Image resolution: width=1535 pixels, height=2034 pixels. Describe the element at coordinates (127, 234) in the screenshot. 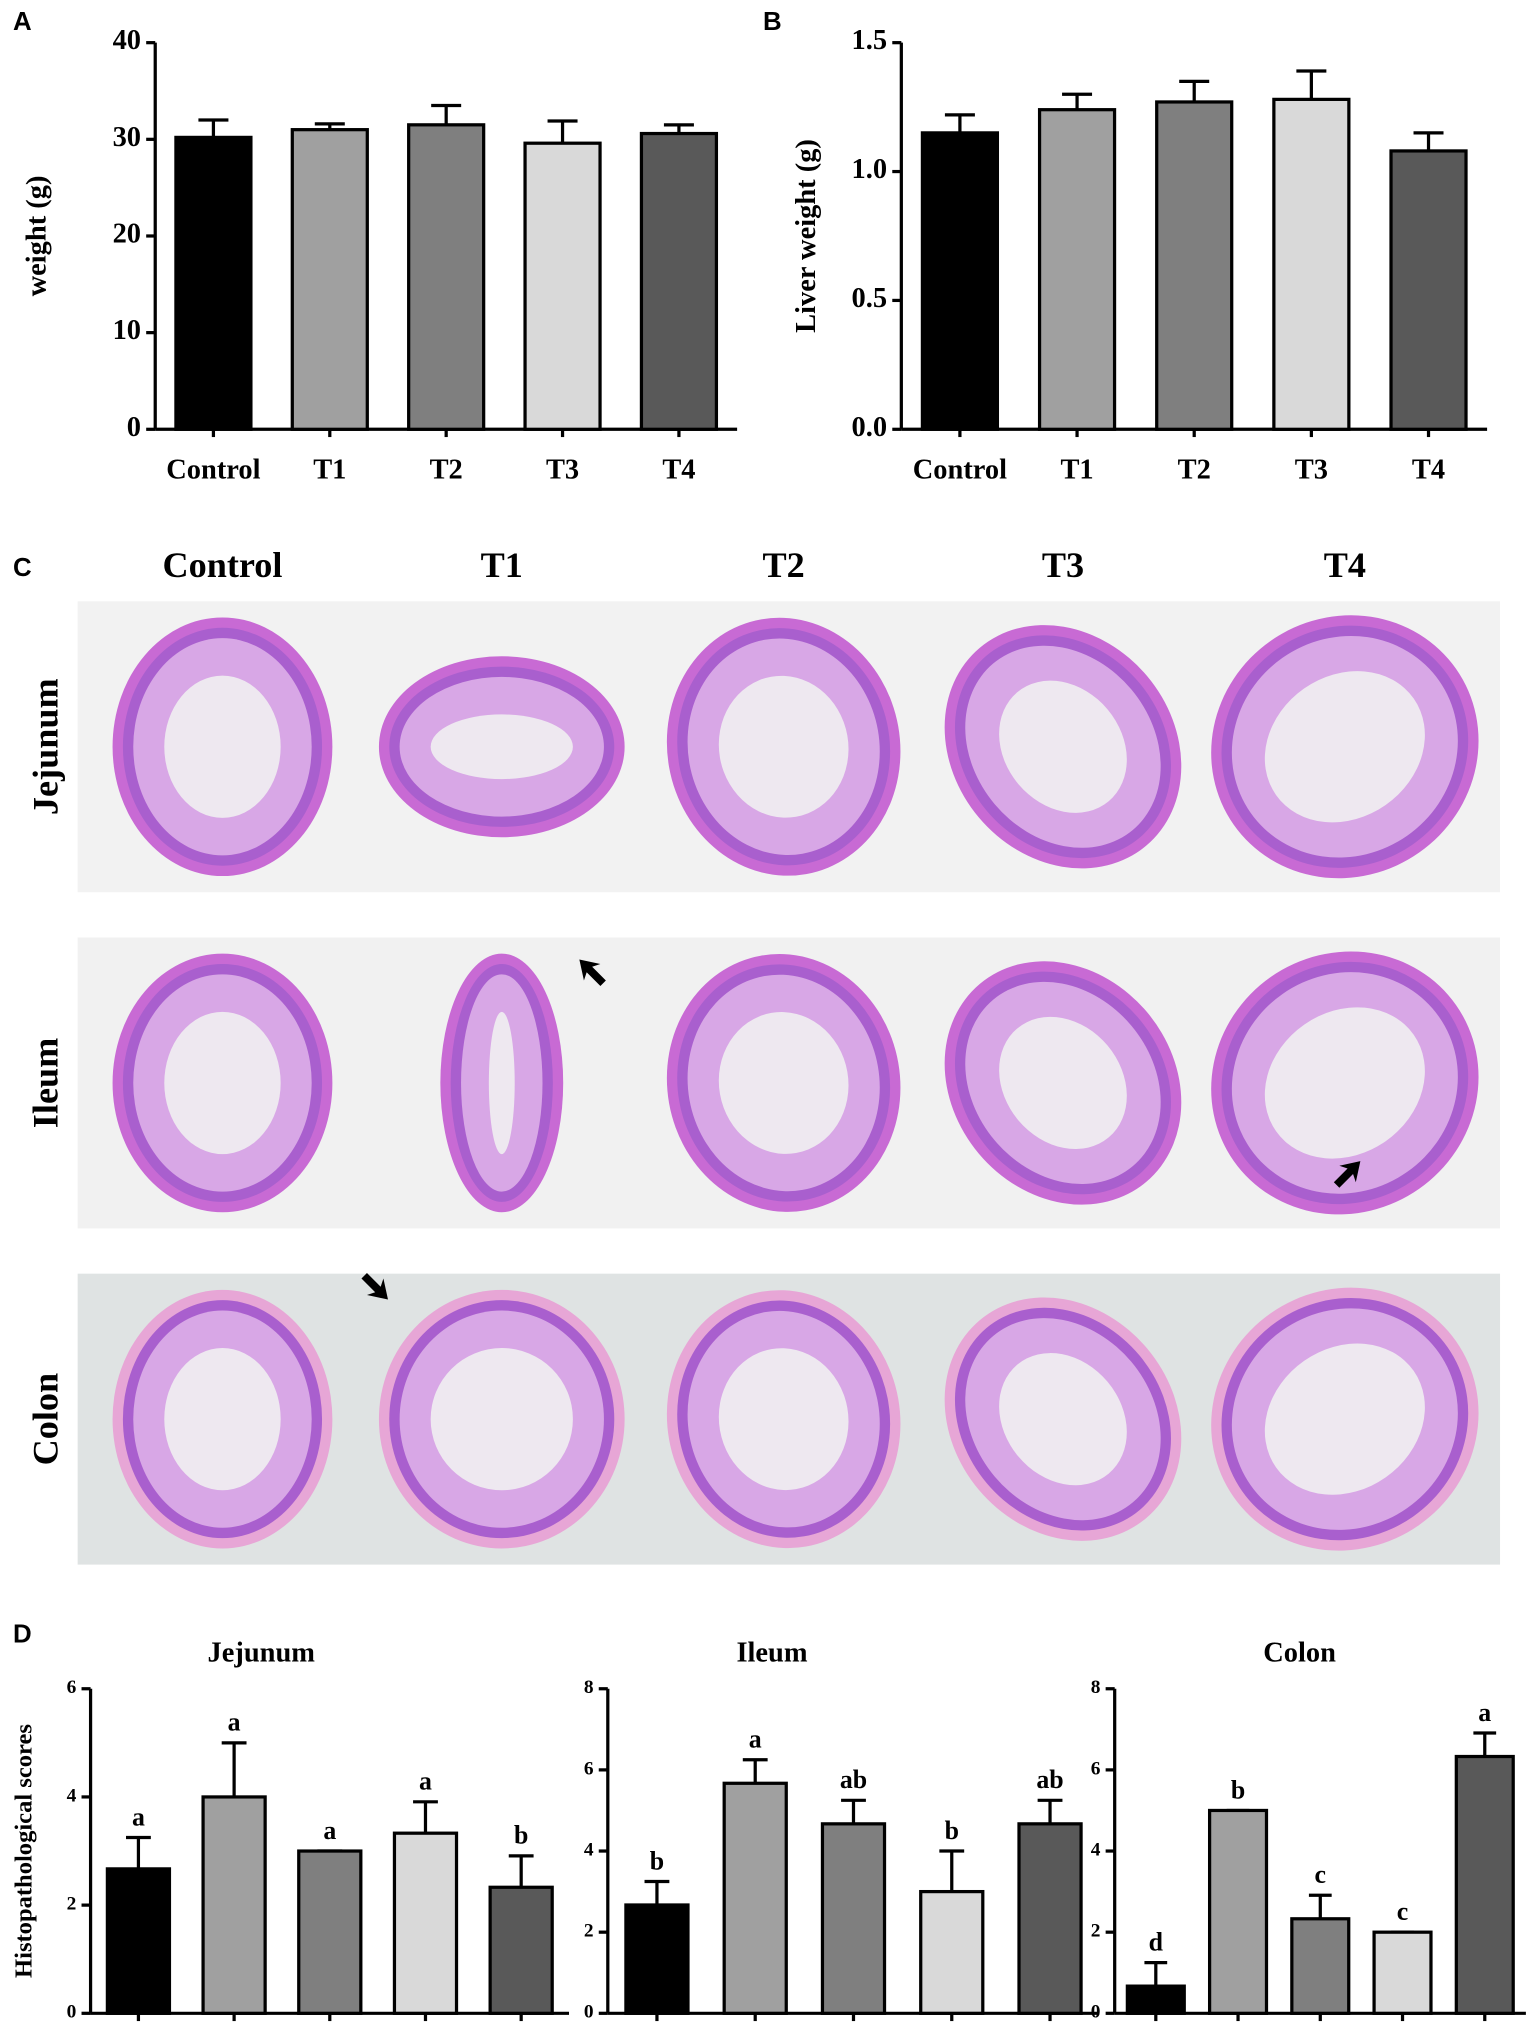

I see `y-tick-label: 20` at that location.